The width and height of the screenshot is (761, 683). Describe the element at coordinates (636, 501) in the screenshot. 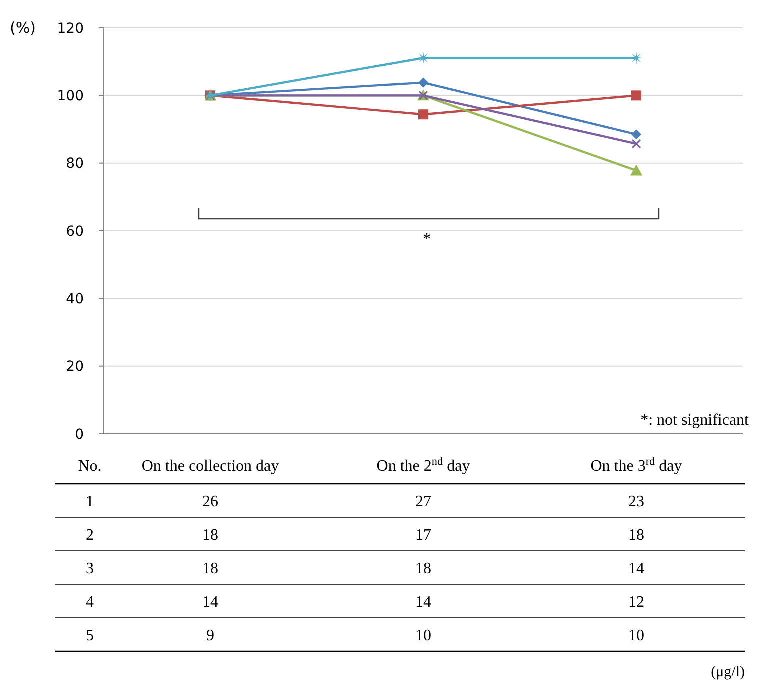

I see `data-label: 23` at that location.